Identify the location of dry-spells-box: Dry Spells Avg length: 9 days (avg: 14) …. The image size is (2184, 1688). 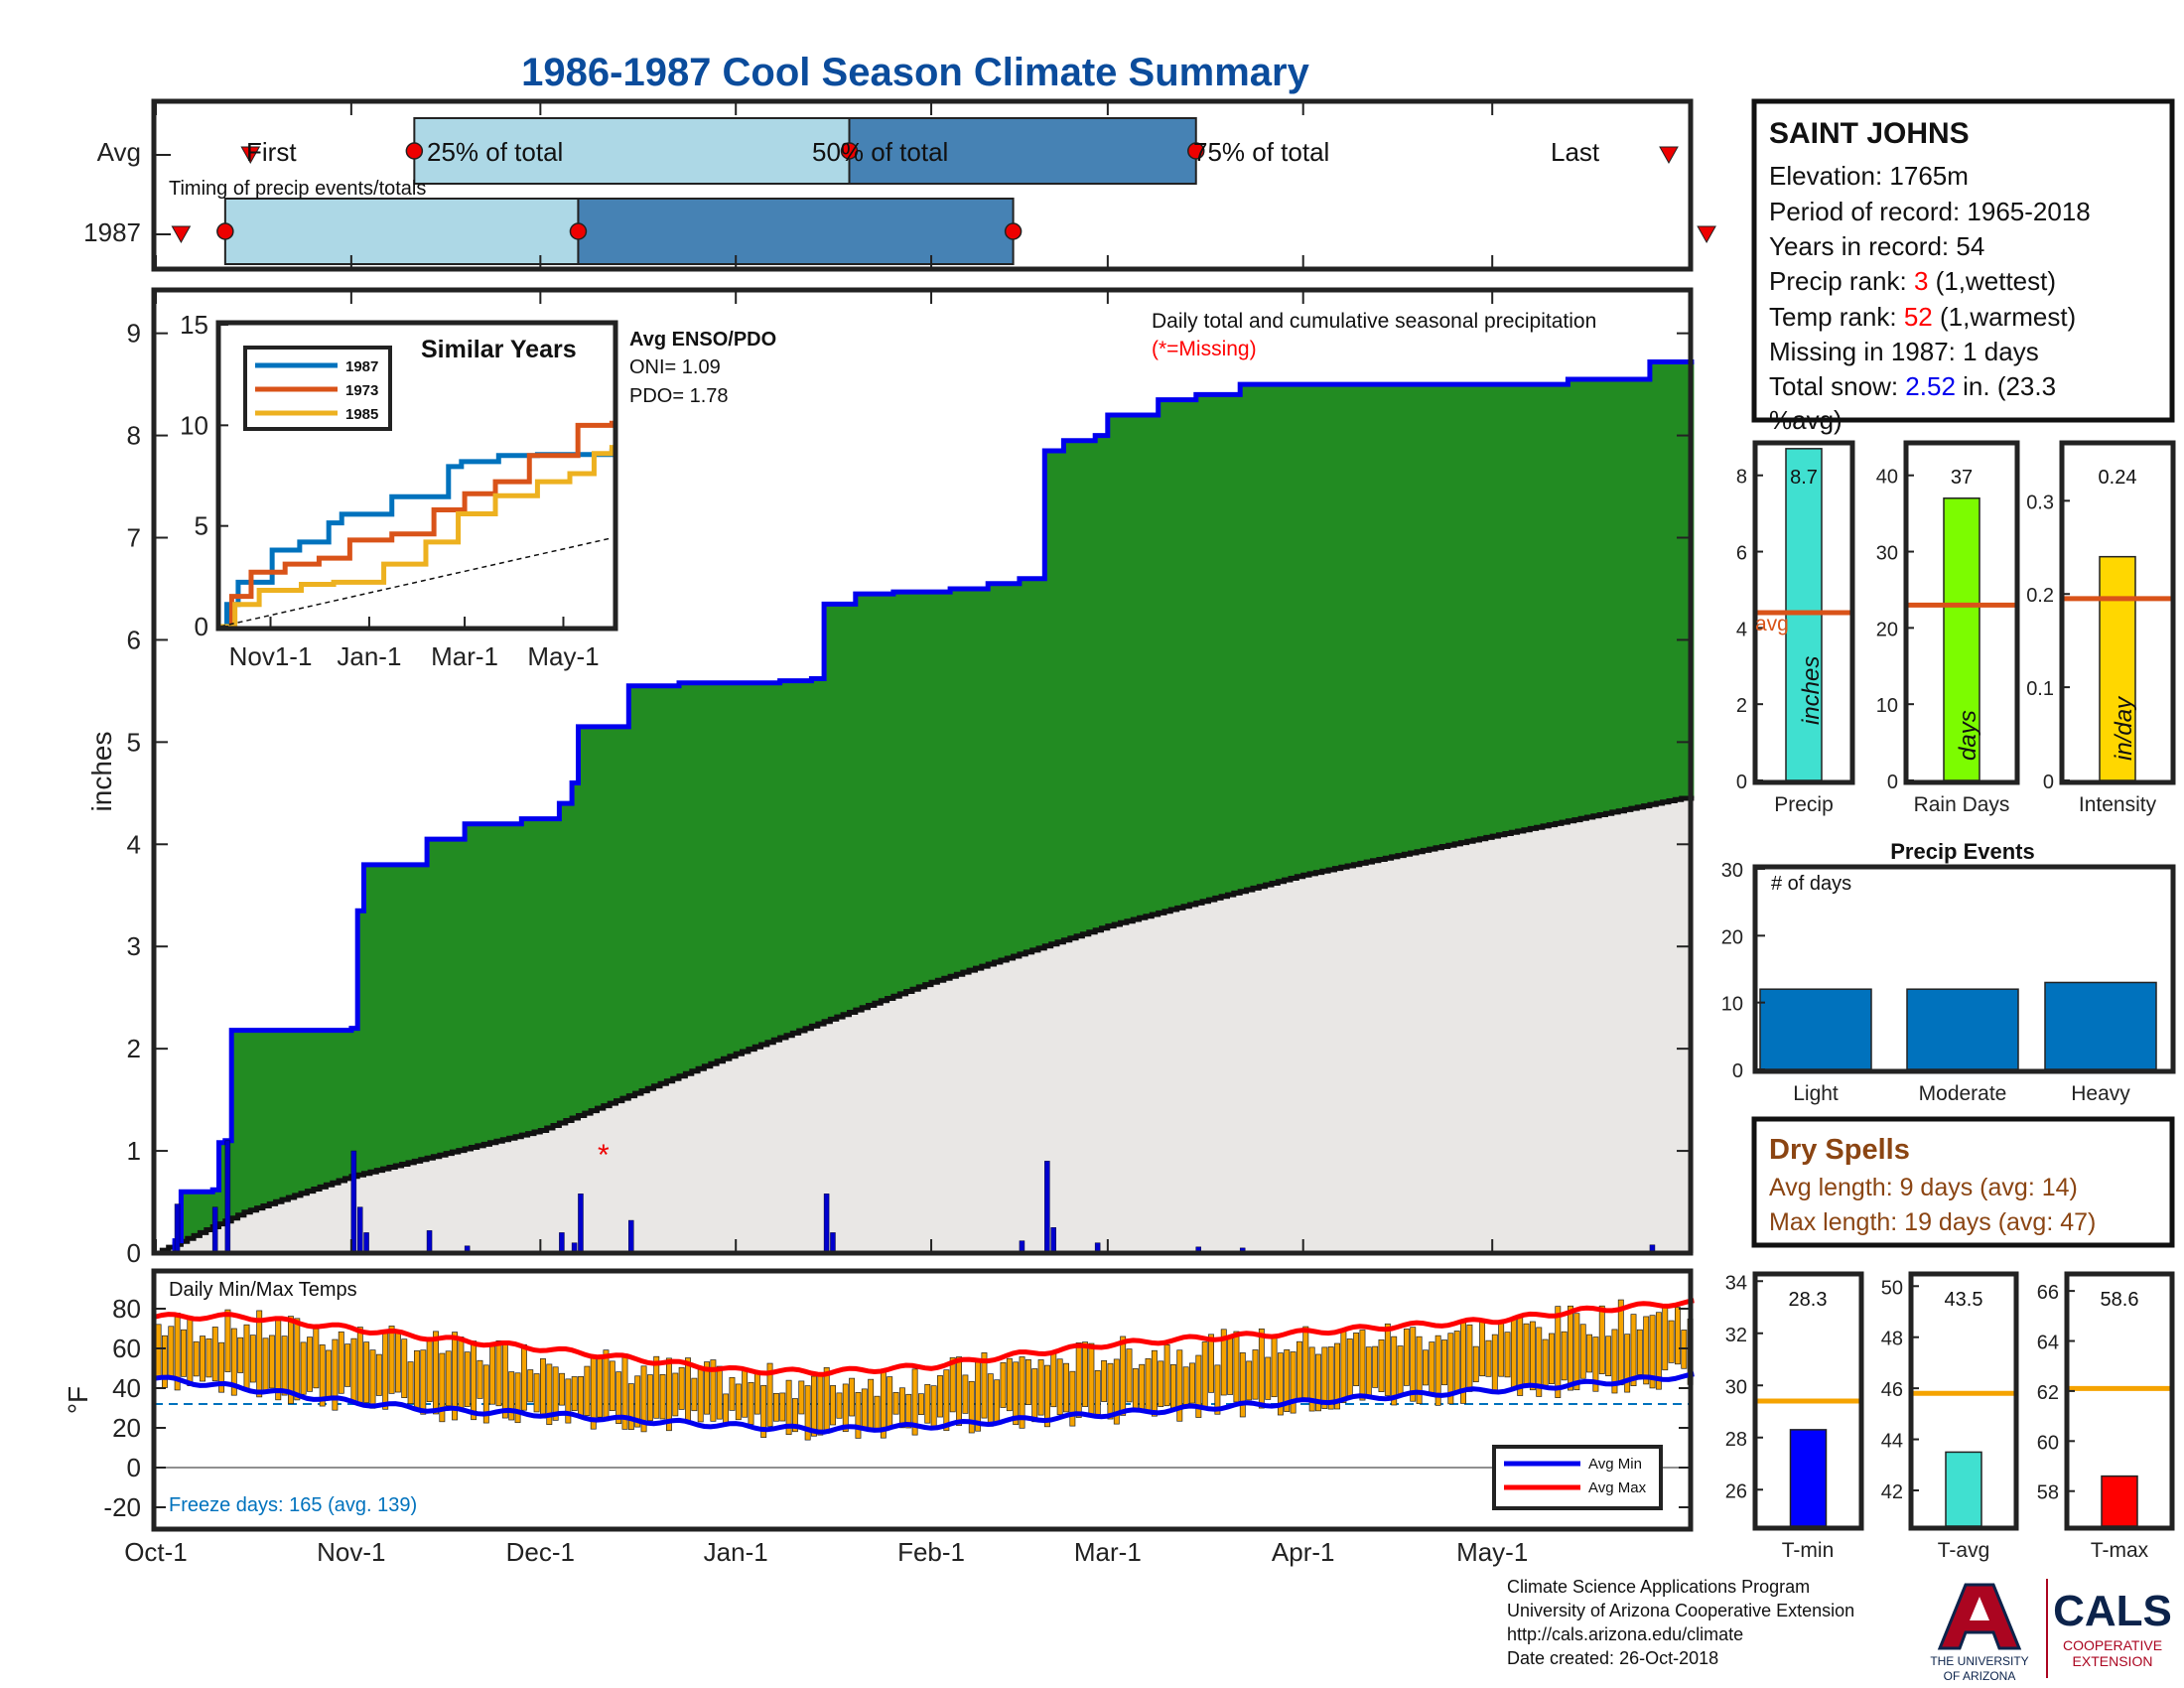
(1963, 1182).